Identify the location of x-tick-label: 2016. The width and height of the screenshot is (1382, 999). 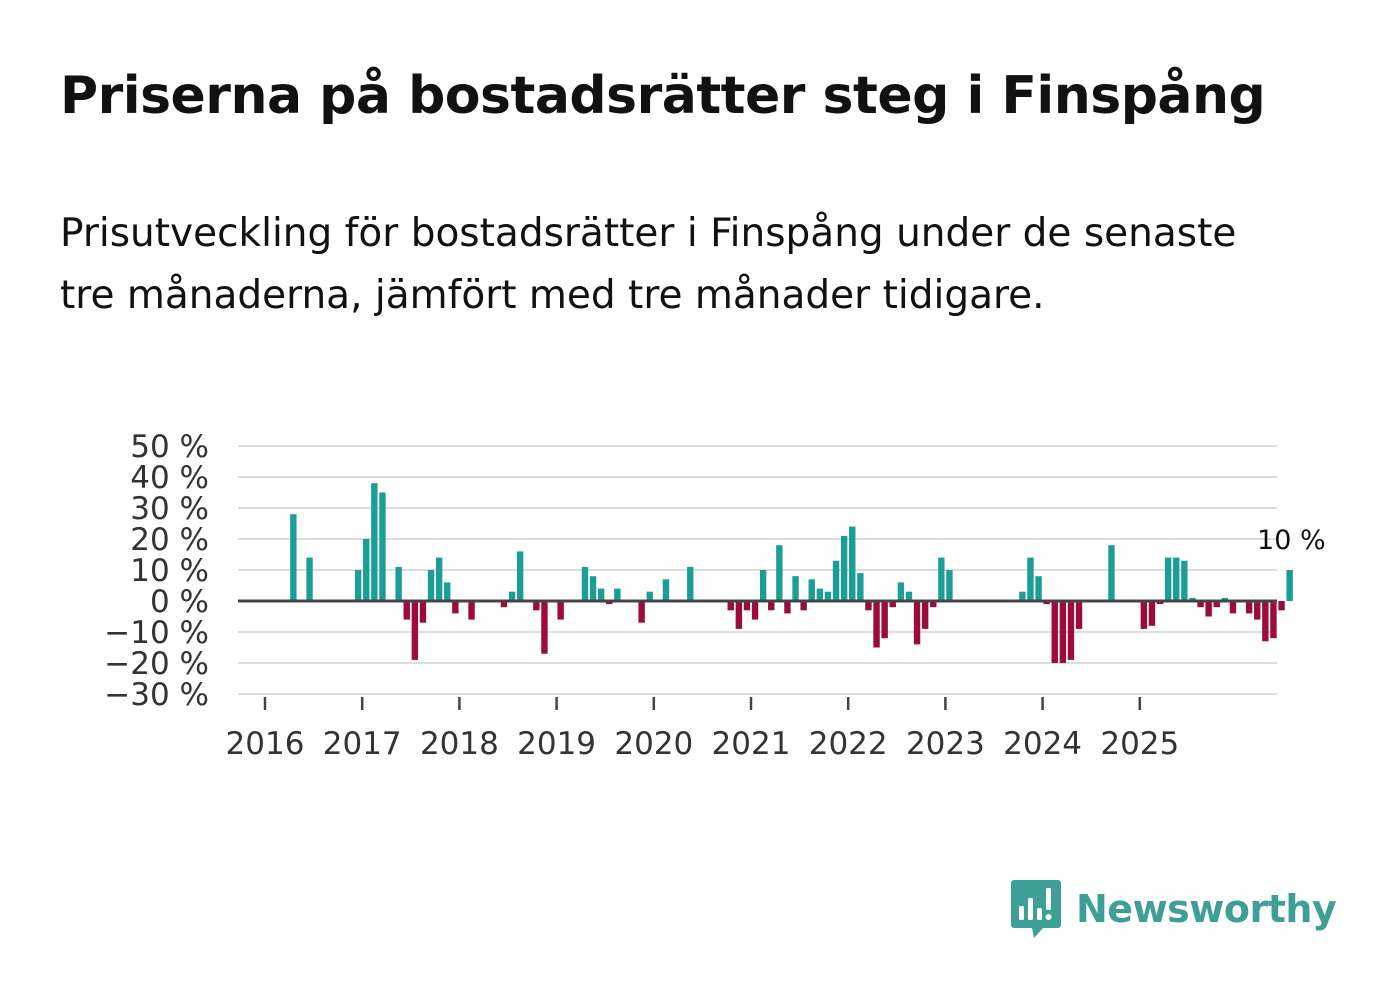
(265, 744).